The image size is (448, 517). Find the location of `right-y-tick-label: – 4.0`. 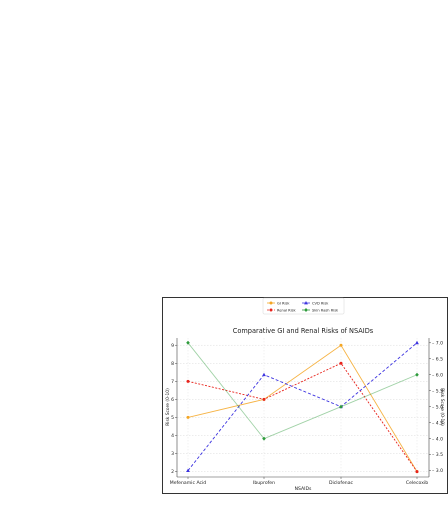

right-y-tick-label: – 4.0 is located at coordinates (437, 439).